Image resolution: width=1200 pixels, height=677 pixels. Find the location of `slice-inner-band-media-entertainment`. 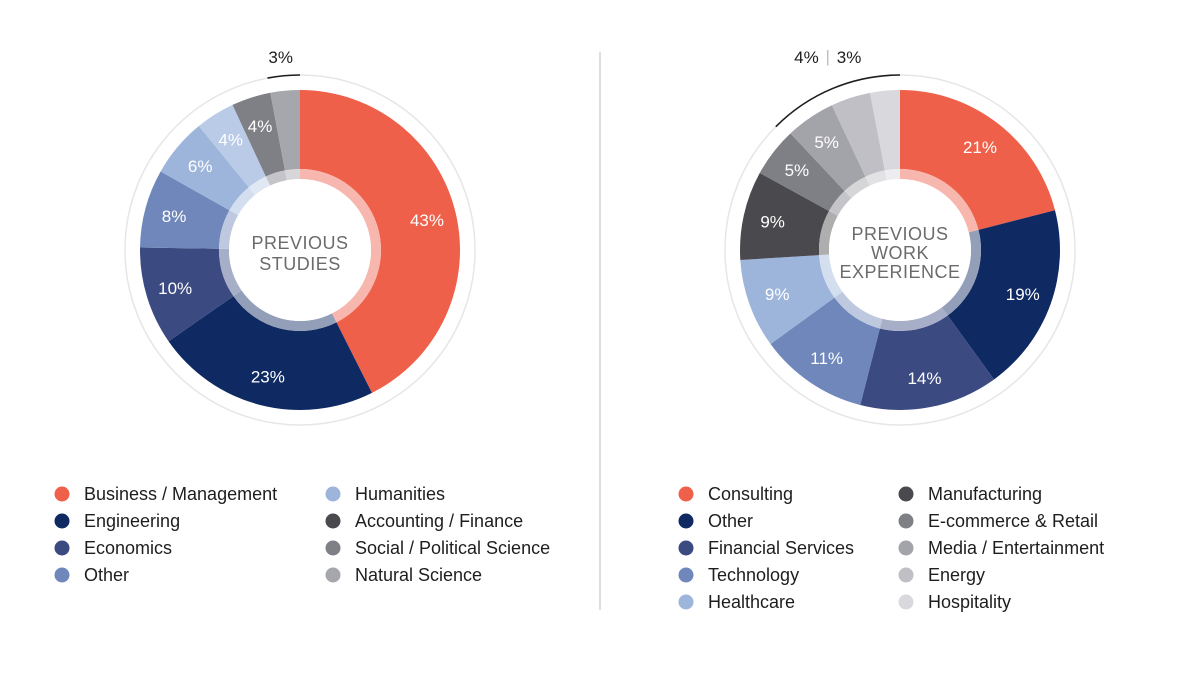

slice-inner-band-media-entertainment is located at coordinates (857, 187).